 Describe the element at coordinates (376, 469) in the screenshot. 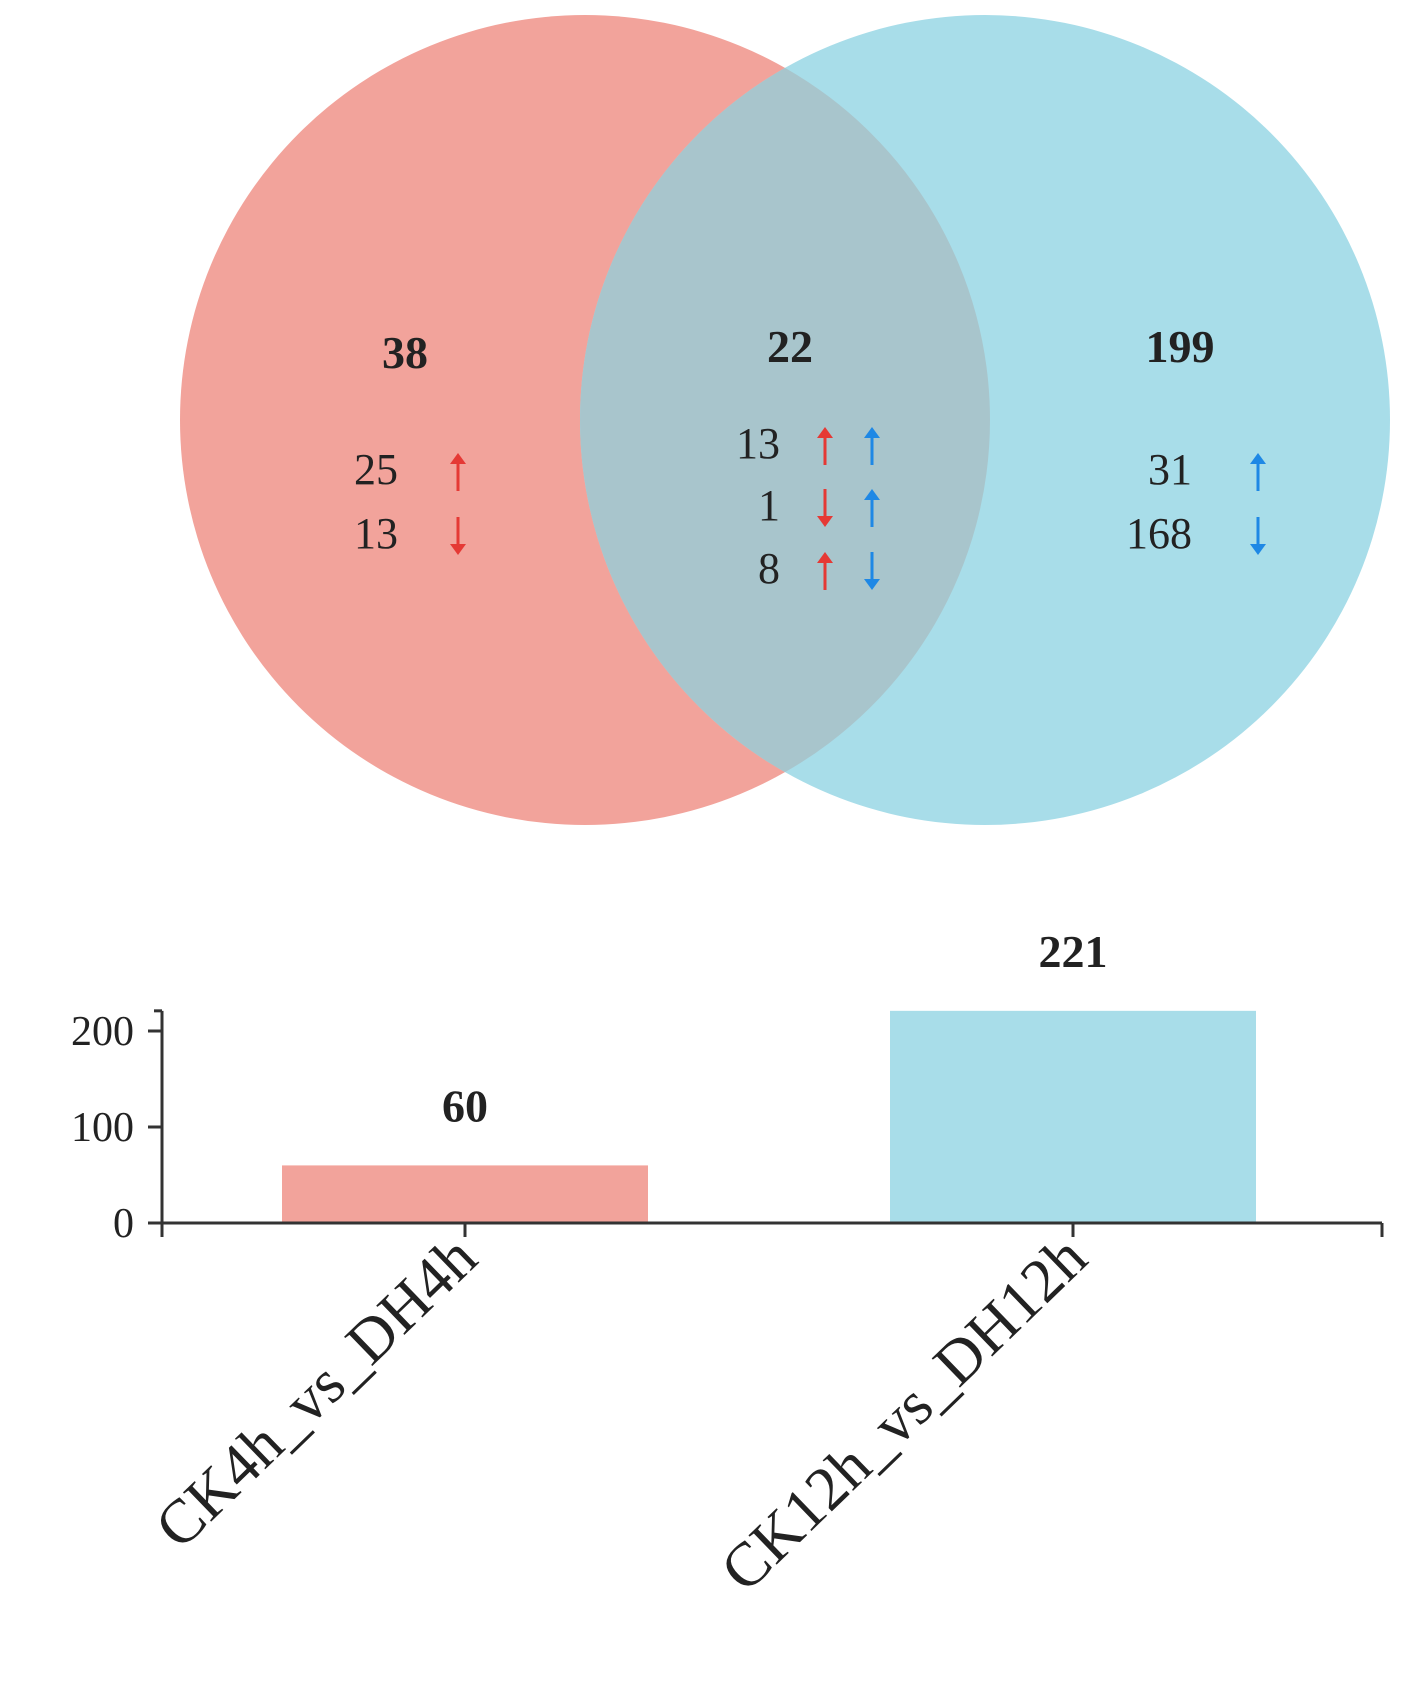

I see `venn-count-a-up: 25` at that location.